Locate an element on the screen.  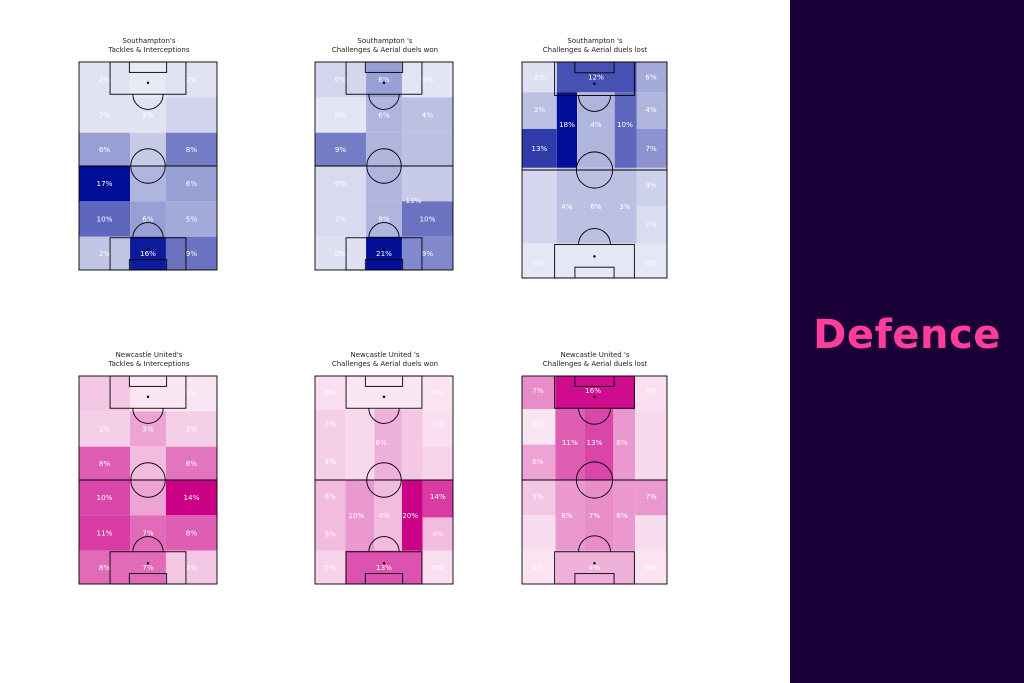
heatmap-labels: 0% 0% 2% 2% 6% 4% 6% 14% 10% 4% 20% 5% 4% 5% 13% 0% is located at coordinates (384, 480).